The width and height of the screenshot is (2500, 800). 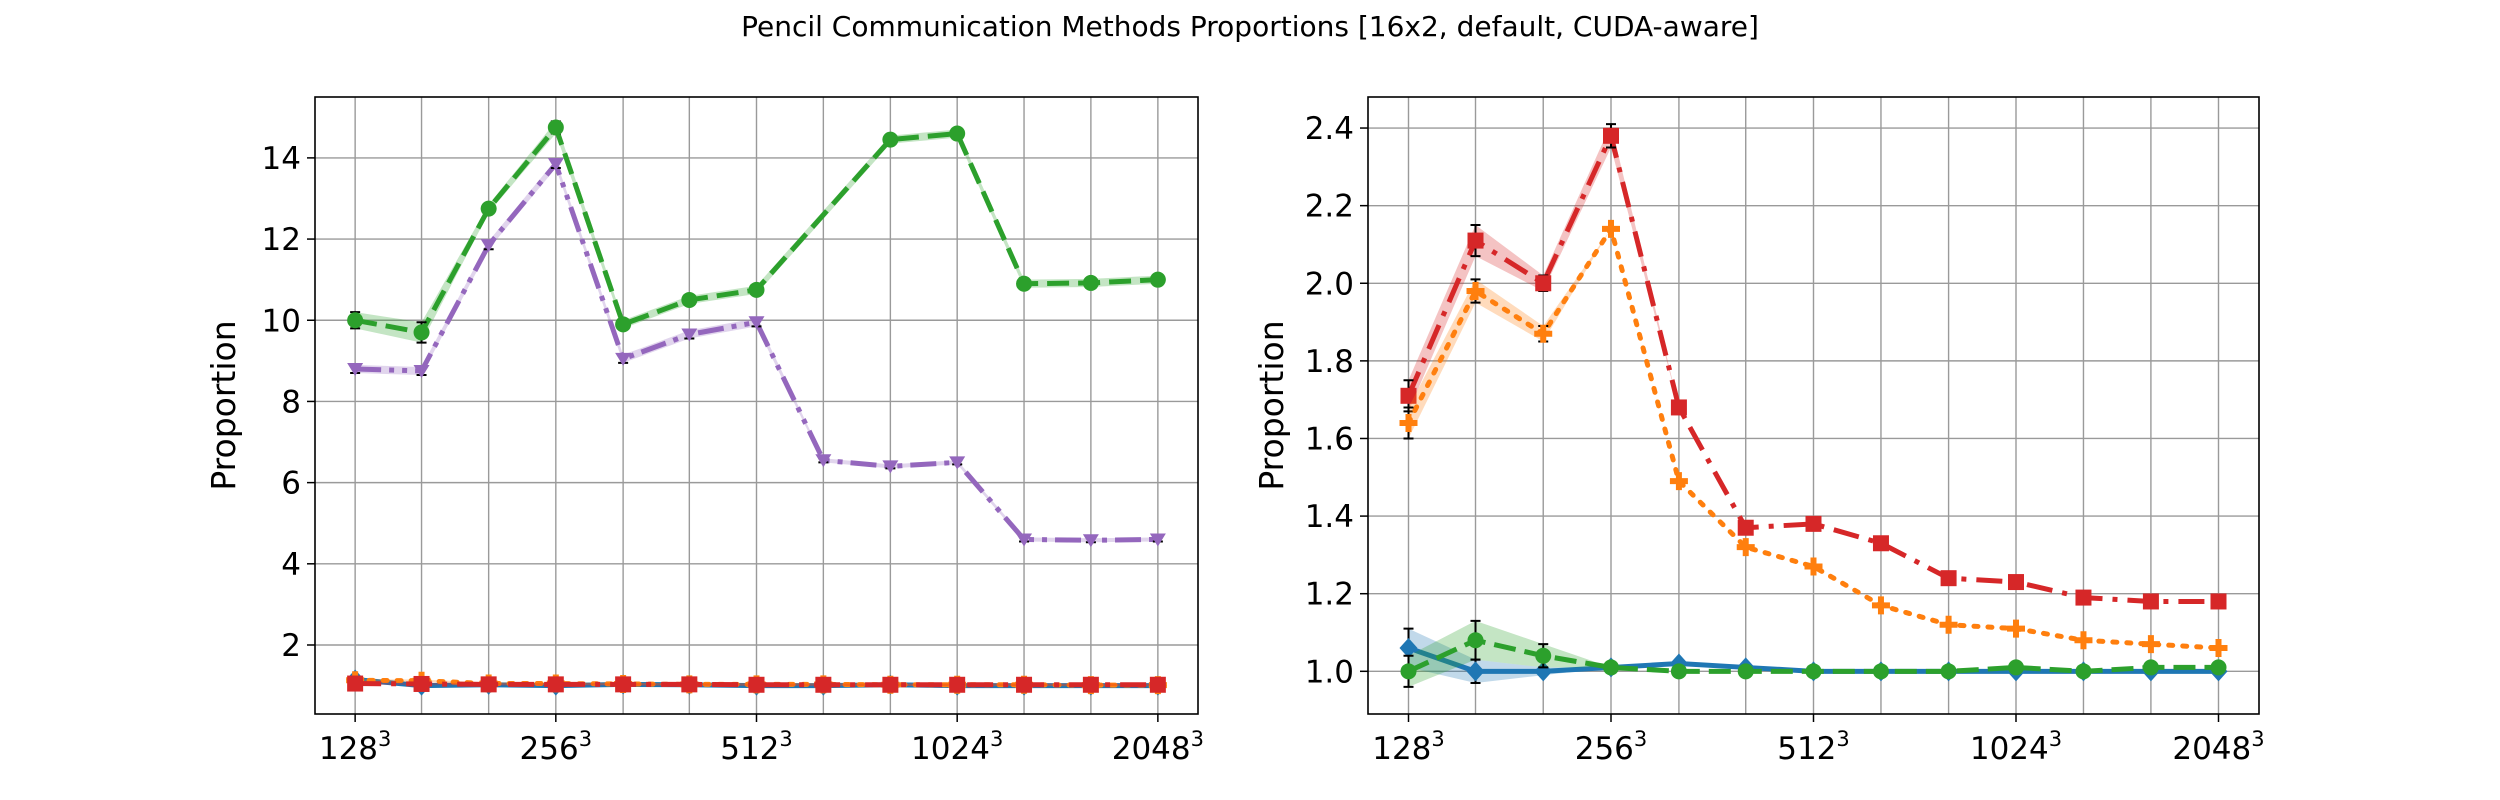 I want to click on y-tick-label: 12, so click(x=281, y=240).